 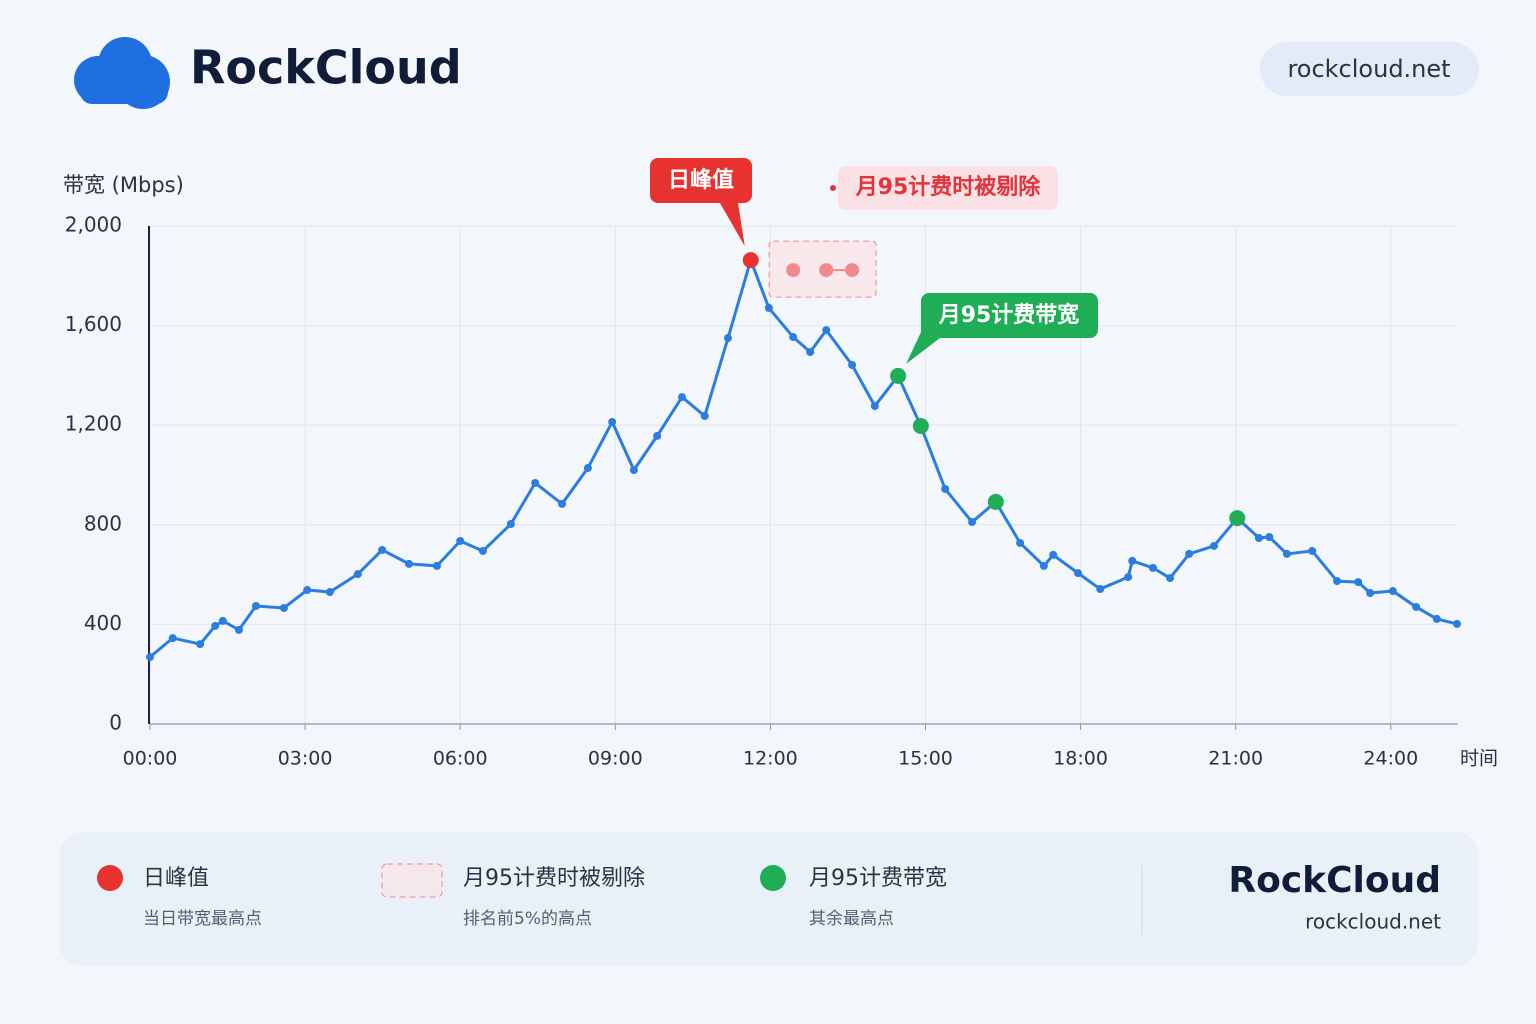 What do you see at coordinates (1080, 759) in the screenshot?
I see `x-tick-label: 18:00` at bounding box center [1080, 759].